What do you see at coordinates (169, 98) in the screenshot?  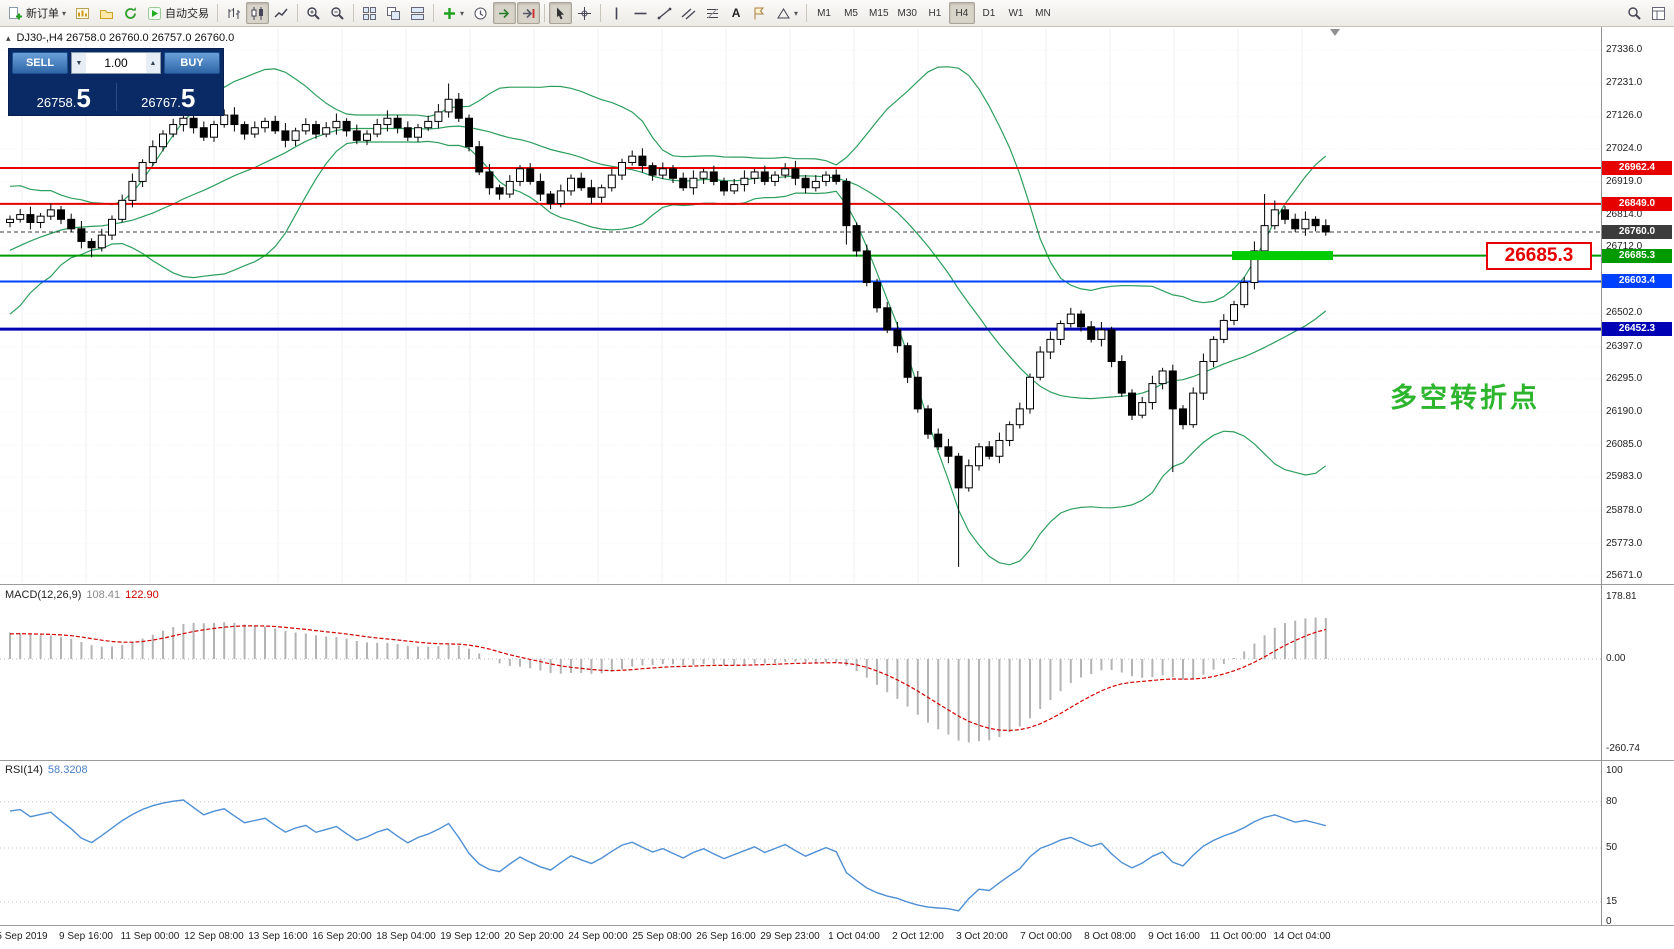 I see `buy-price: 26767. 5` at bounding box center [169, 98].